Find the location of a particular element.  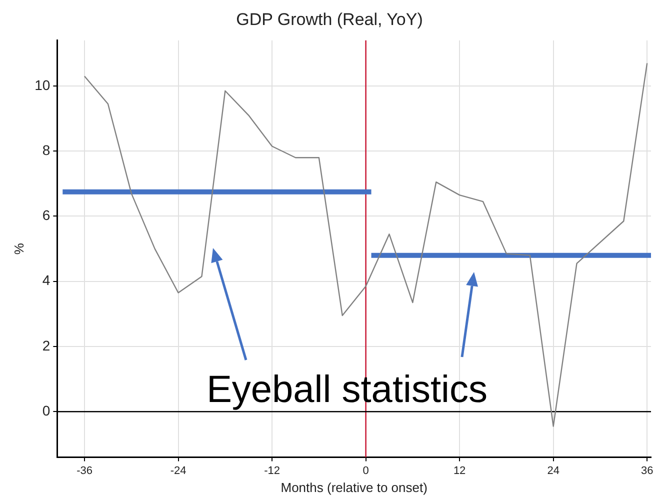

x-tick-label: -36 is located at coordinates (84, 470).